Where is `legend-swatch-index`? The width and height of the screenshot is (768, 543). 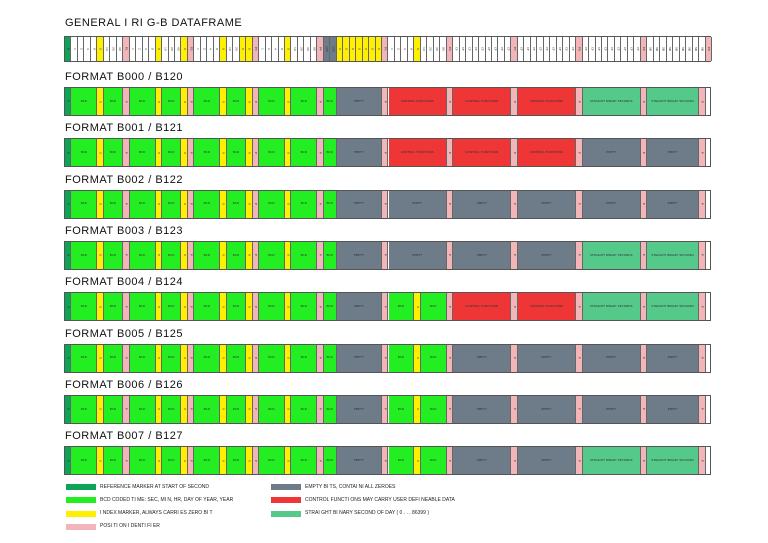
legend-swatch-index is located at coordinates (81, 513).